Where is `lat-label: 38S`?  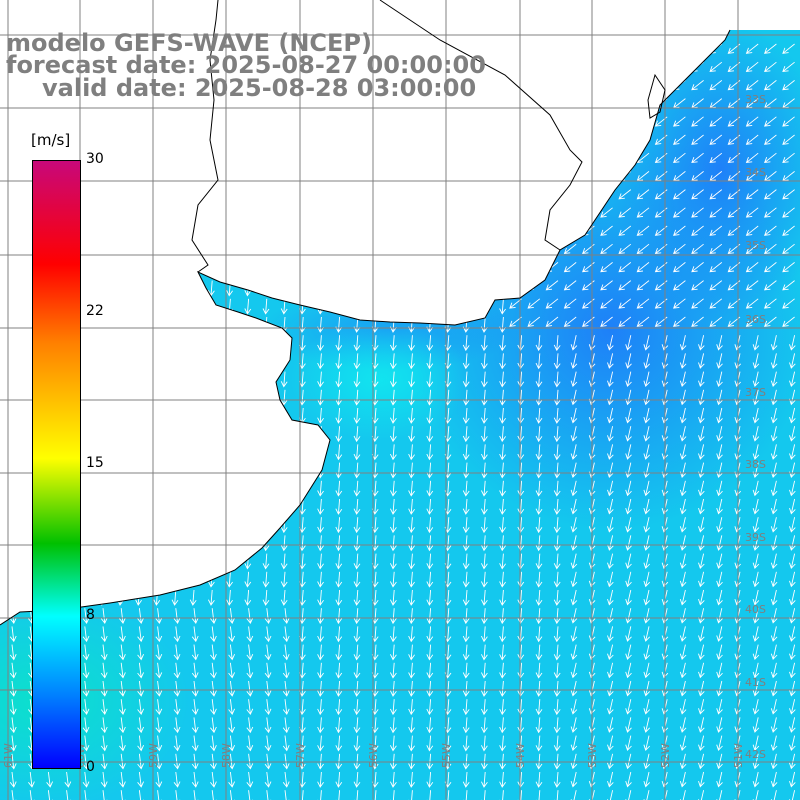 lat-label: 38S is located at coordinates (755, 464).